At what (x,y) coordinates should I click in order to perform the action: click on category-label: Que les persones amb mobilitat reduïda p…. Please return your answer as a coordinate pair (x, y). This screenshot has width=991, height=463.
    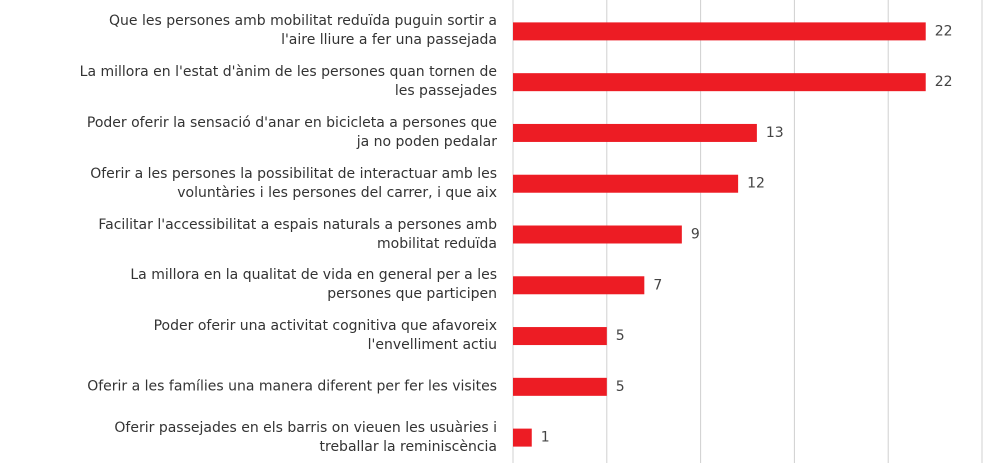
    Looking at the image, I should click on (302, 31).